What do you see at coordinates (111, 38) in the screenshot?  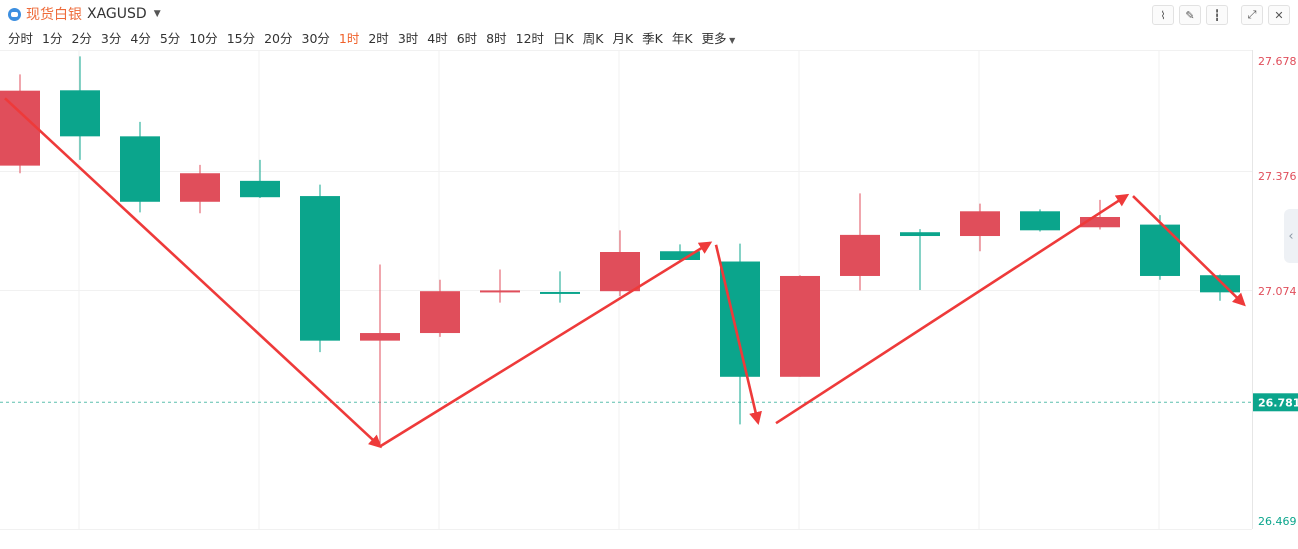 I see `period-tab: 3分` at bounding box center [111, 38].